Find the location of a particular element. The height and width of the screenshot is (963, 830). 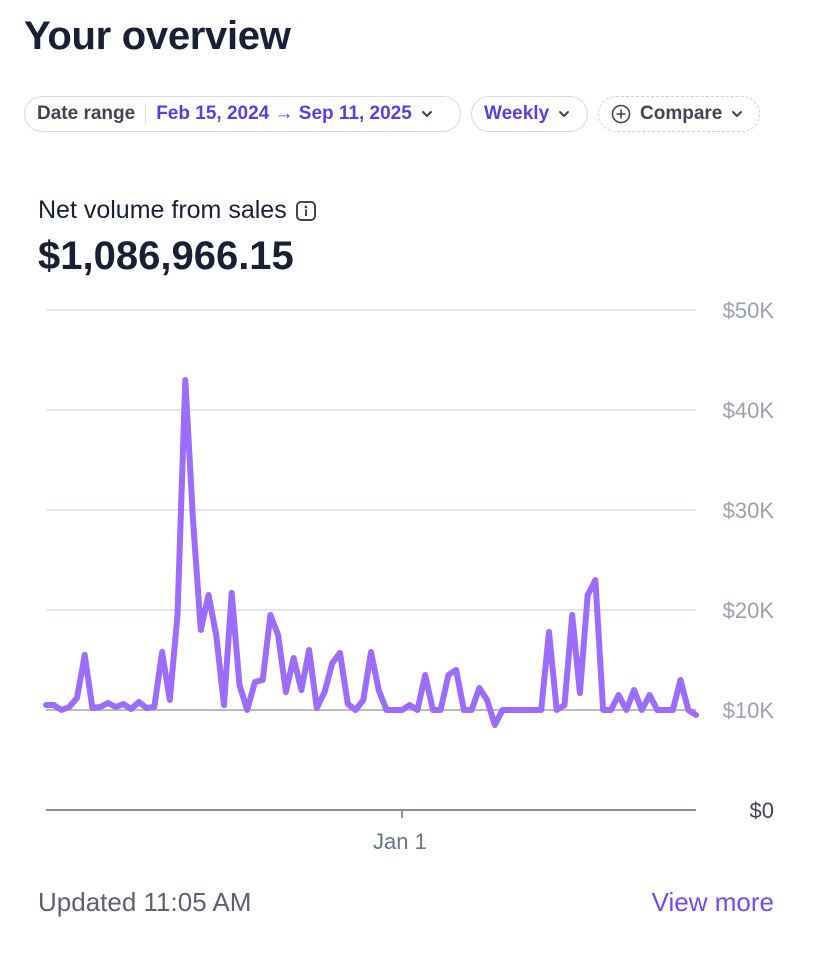

compare-label: Compare is located at coordinates (681, 113).